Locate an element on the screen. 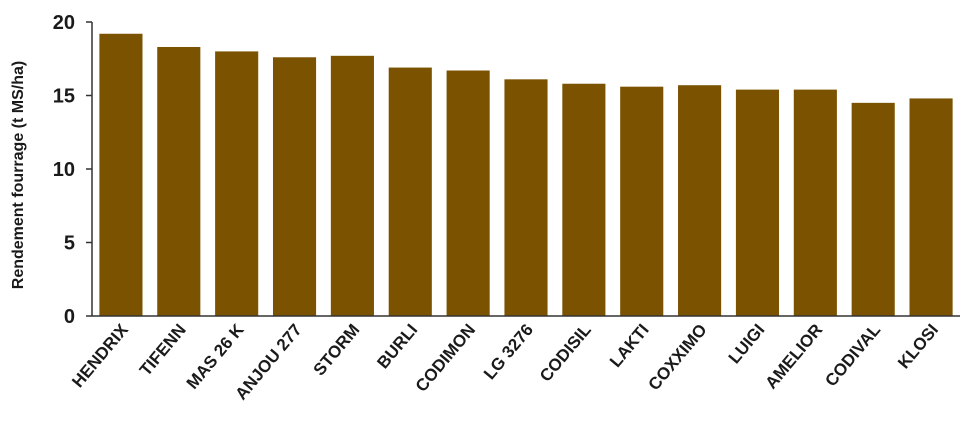 The width and height of the screenshot is (966, 433). y-axis-title: Rendement fourrage (t MS/ha) is located at coordinates (18, 175).